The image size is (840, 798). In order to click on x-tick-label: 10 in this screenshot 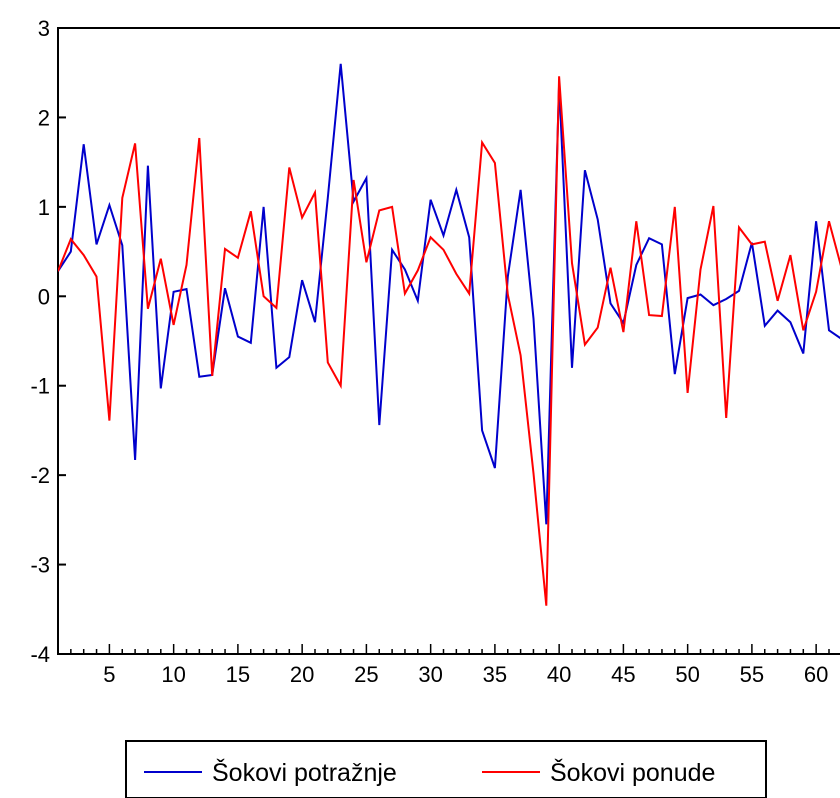, I will do `click(173, 674)`.